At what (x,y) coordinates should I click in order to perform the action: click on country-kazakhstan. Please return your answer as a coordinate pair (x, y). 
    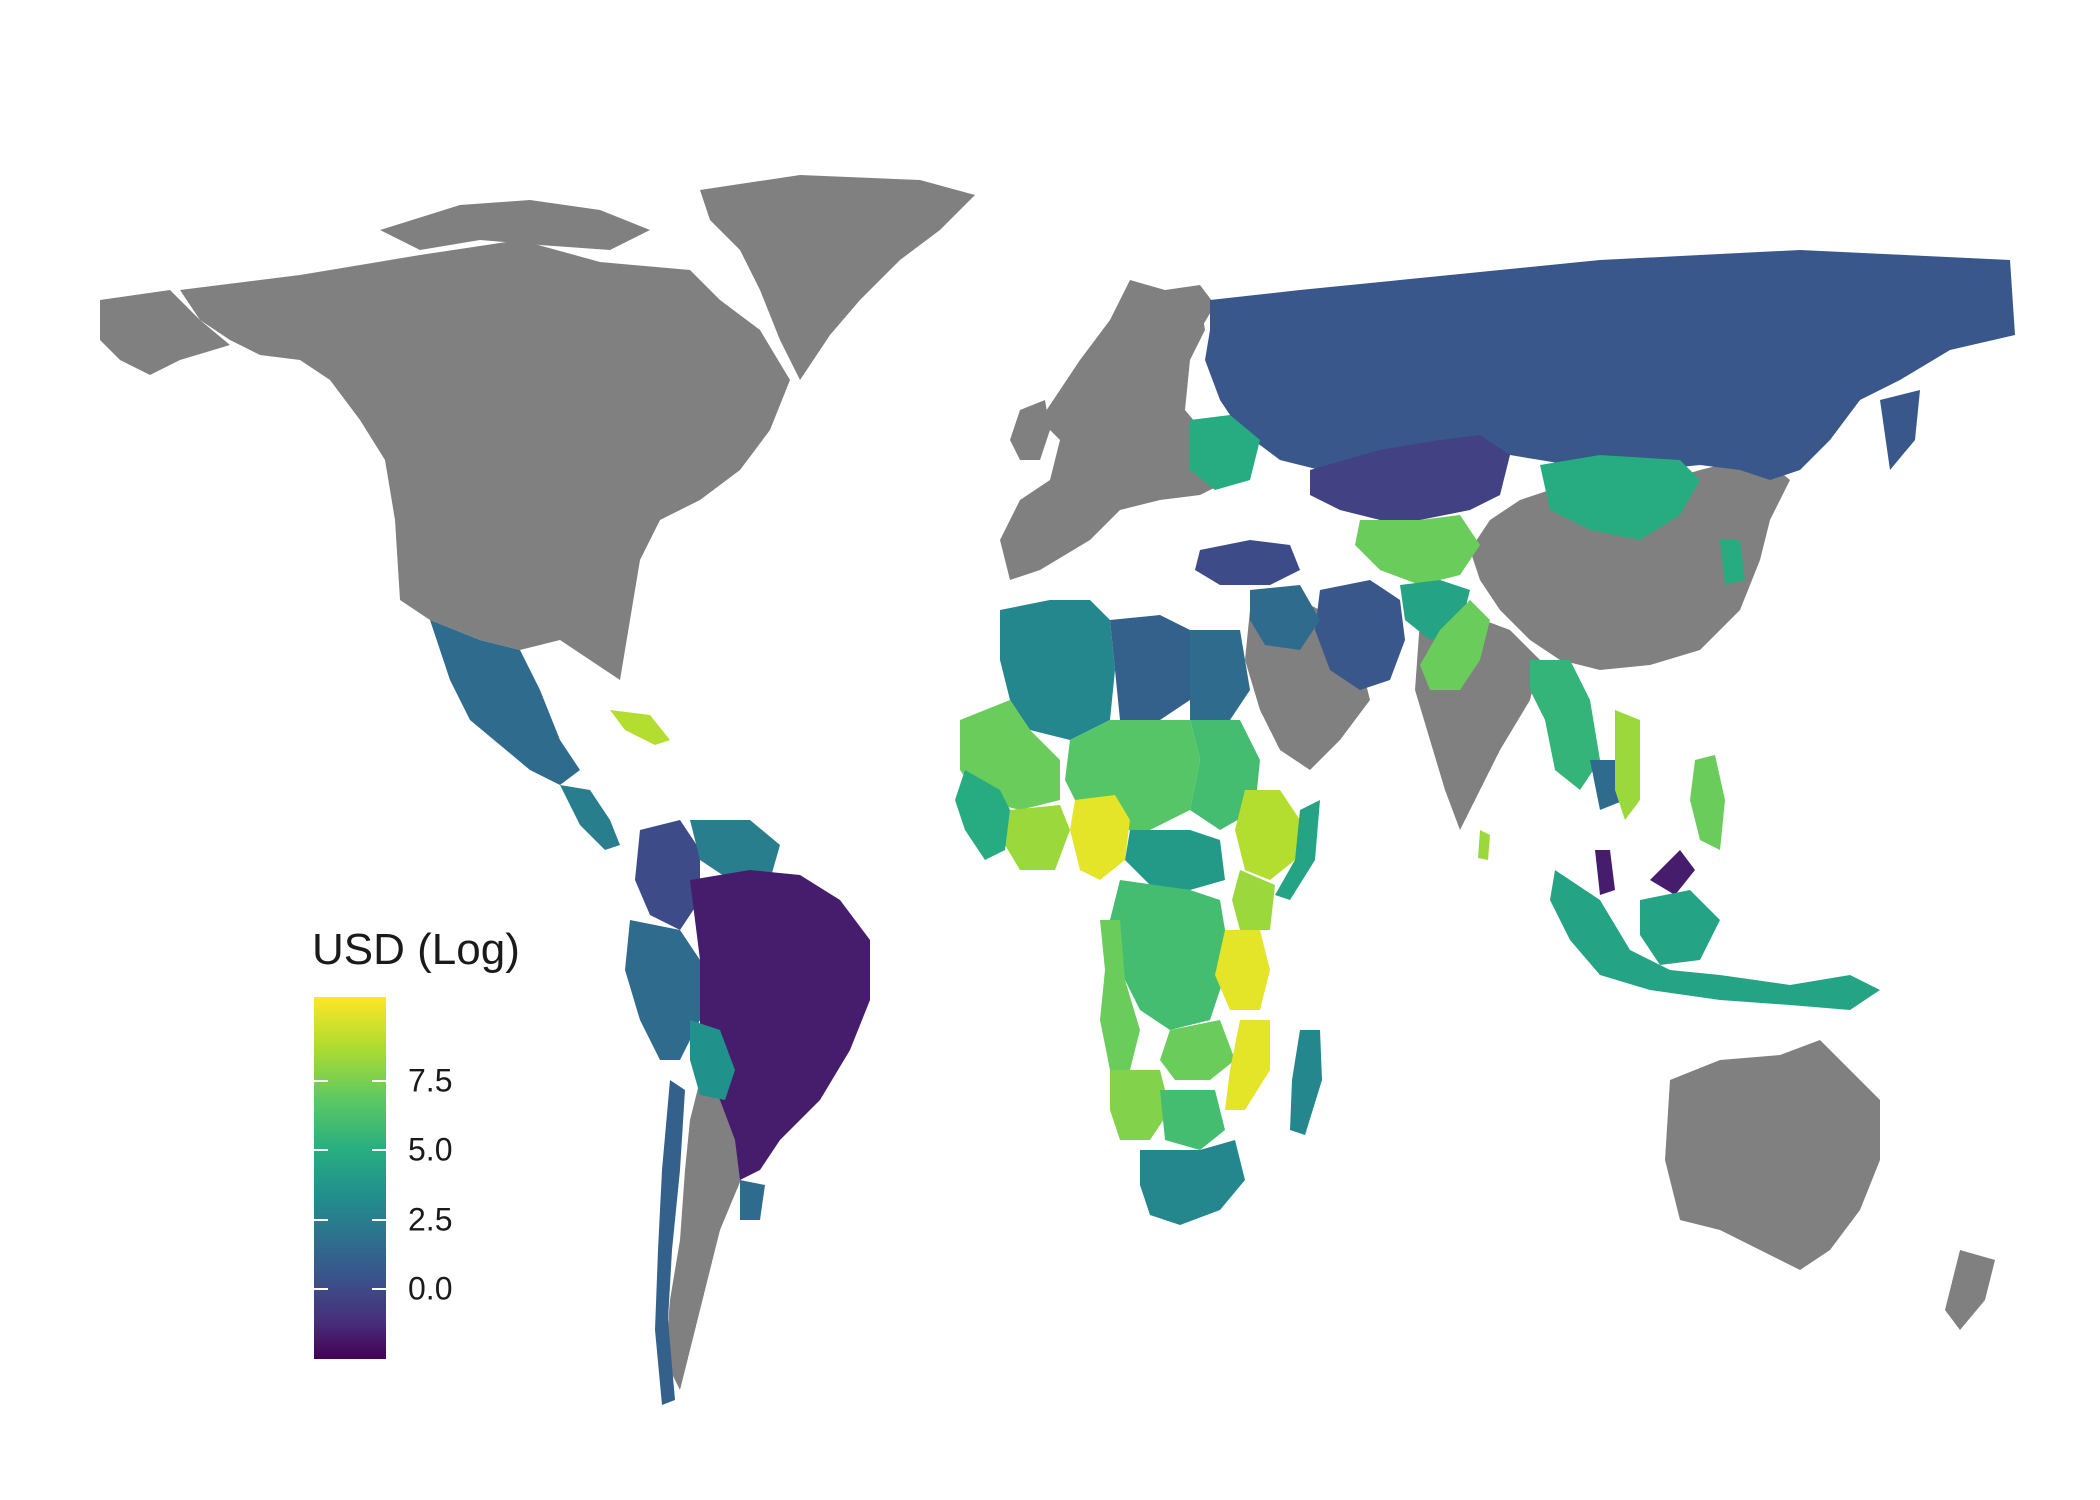
    Looking at the image, I should click on (1410, 477).